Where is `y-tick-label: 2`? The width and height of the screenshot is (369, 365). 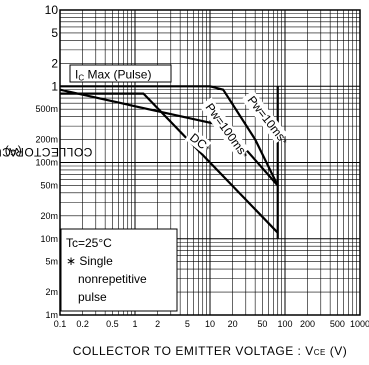
y-tick-label: 2 is located at coordinates (54, 63).